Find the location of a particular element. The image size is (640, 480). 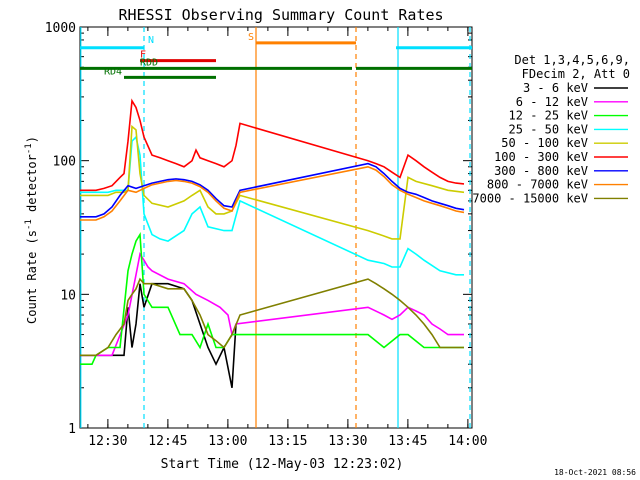

legend-item-label: 300 - 800 keV is located at coordinates (541, 171).